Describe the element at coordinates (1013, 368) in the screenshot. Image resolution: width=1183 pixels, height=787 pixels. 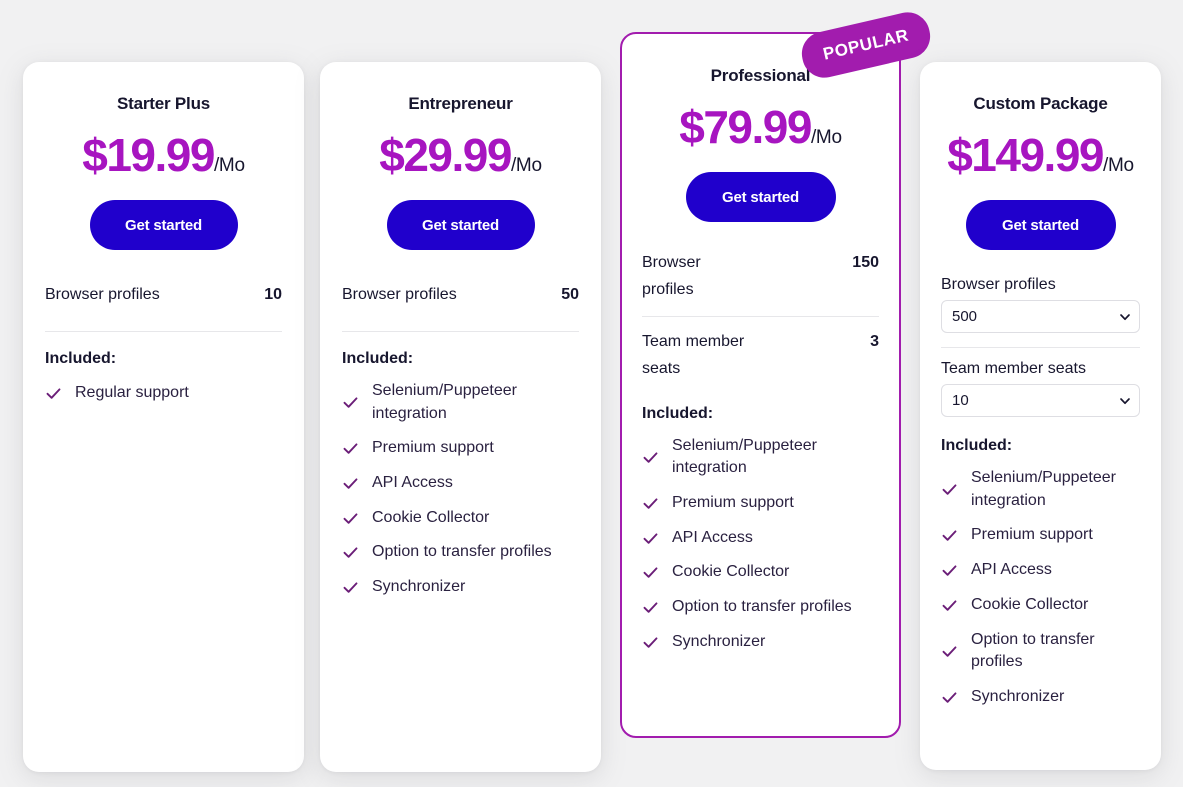
I see `select-label-team-seats: Team member seats` at that location.